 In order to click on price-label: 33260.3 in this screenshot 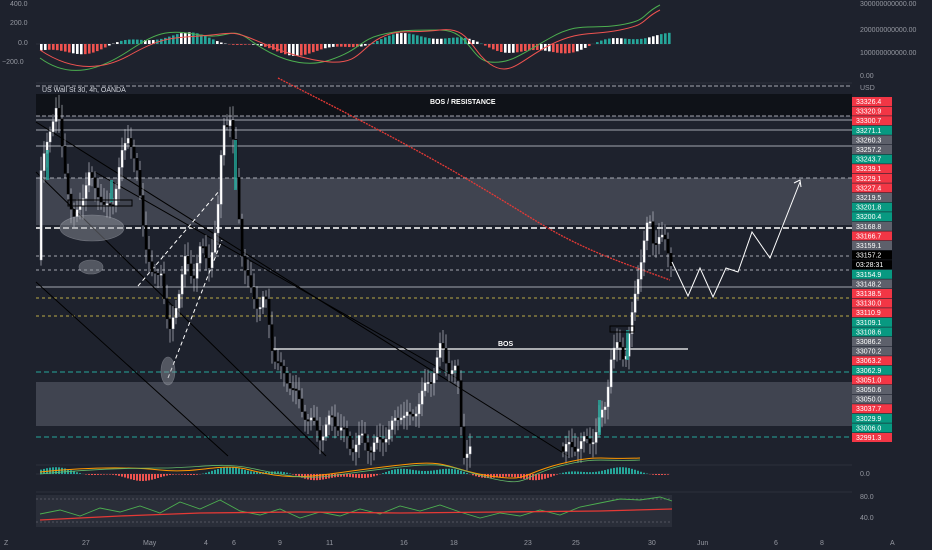, I will do `click(868, 140)`.